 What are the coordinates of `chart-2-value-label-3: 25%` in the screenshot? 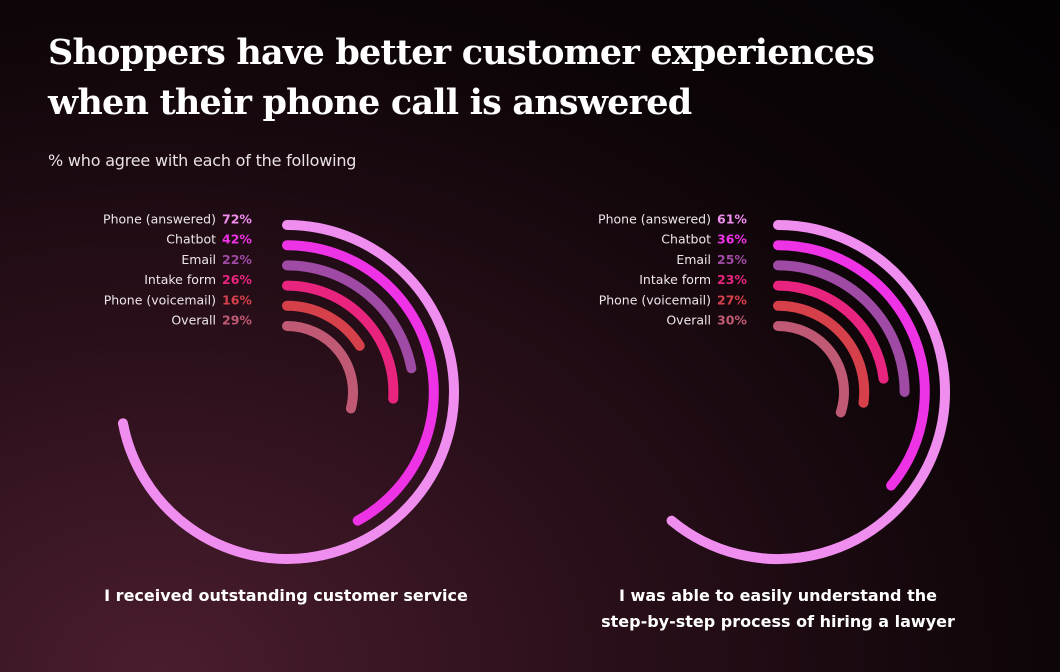 It's located at (732, 259).